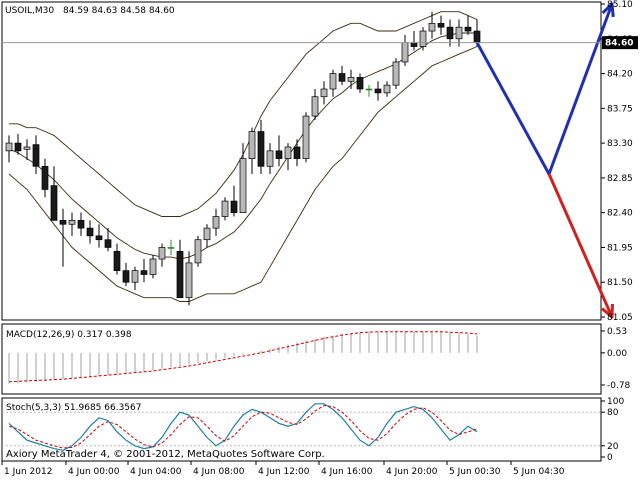 This screenshot has height=480, width=640. What do you see at coordinates (545, 160) in the screenshot?
I see `forecast-arrows` at bounding box center [545, 160].